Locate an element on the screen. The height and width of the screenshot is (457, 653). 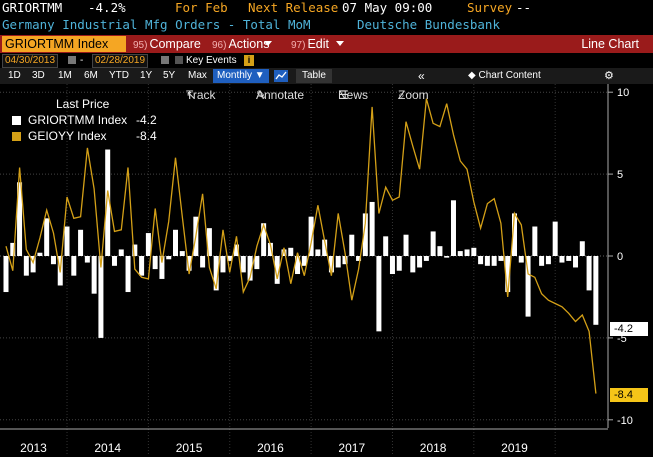
start-calendar-icon is located at coordinates (72, 60).